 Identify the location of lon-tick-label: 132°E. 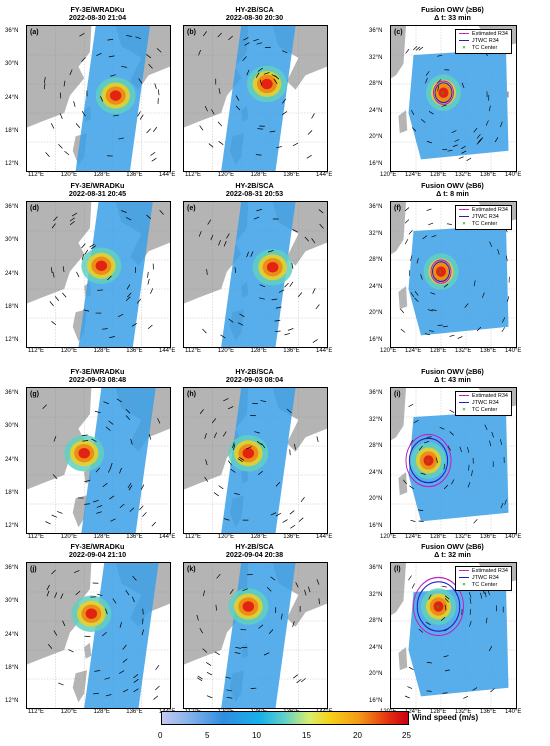
(463, 537).